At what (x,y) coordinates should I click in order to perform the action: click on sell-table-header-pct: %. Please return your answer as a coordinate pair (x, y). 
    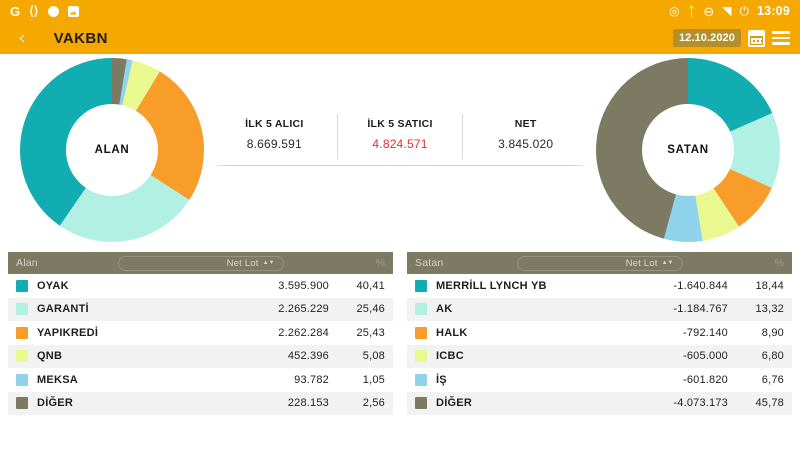
    Looking at the image, I should click on (779, 263).